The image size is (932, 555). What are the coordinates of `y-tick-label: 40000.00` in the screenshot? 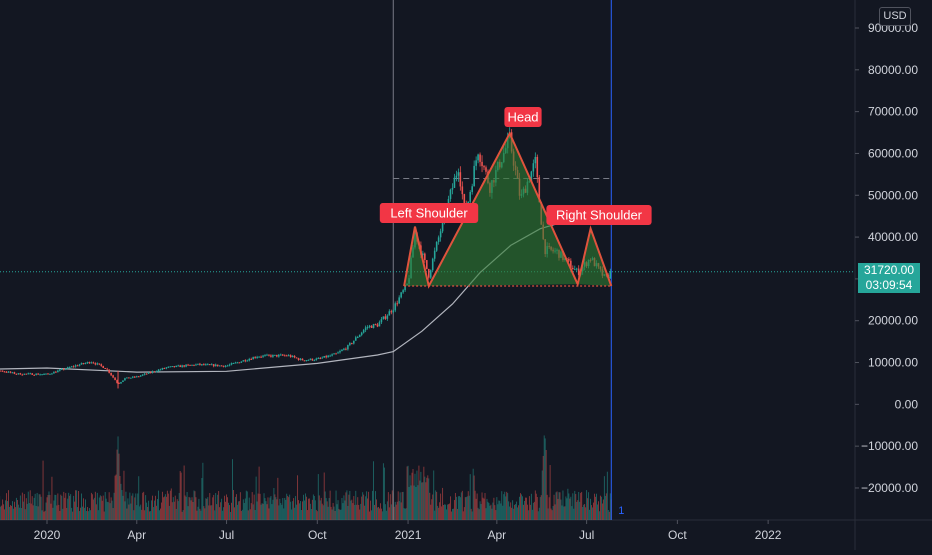 It's located at (893, 237).